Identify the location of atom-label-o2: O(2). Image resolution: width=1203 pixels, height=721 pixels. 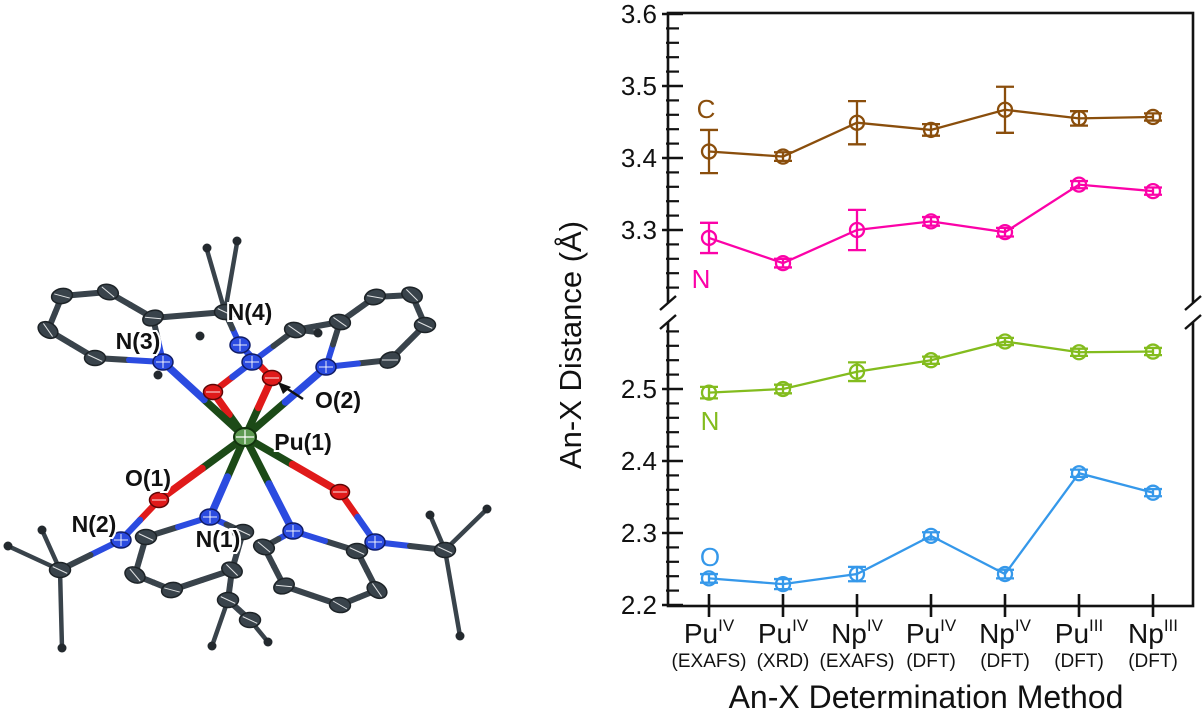
(338, 400).